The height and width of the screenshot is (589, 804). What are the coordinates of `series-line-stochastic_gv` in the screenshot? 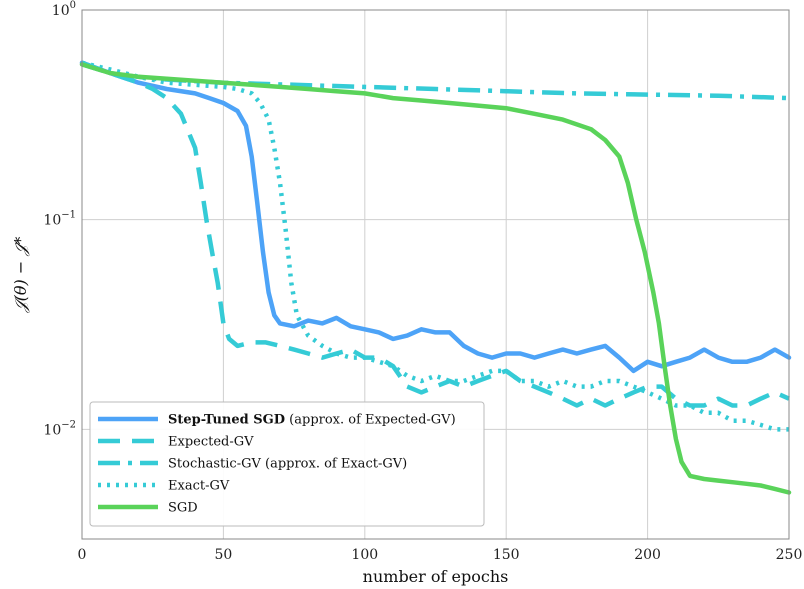 It's located at (435, 81).